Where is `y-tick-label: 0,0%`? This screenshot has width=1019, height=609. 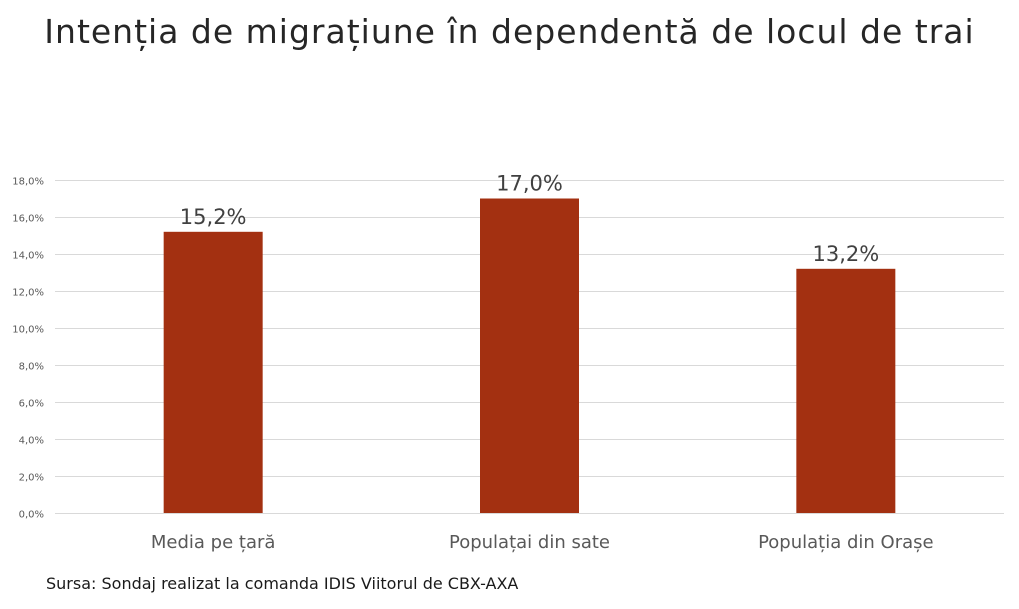
y-tick-label: 0,0% is located at coordinates (31, 515).